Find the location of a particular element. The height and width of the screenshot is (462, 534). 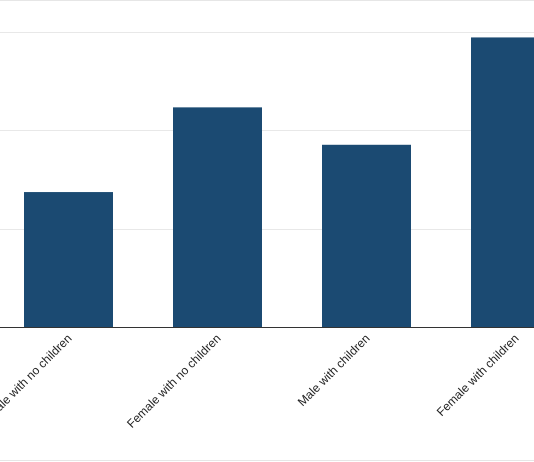

x-tick-label: Male with children is located at coordinates (334, 370).